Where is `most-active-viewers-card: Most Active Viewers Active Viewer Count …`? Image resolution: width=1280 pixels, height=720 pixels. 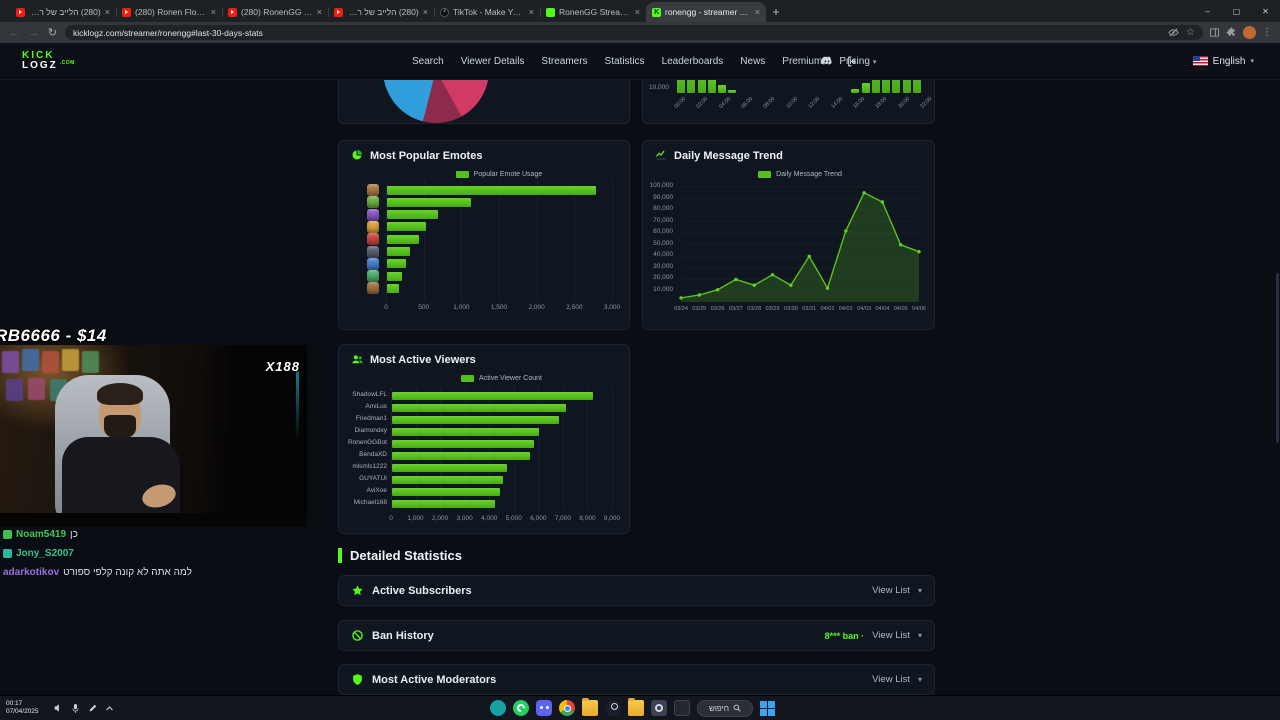 most-active-viewers-card: Most Active Viewers Active Viewer Count … is located at coordinates (484, 439).